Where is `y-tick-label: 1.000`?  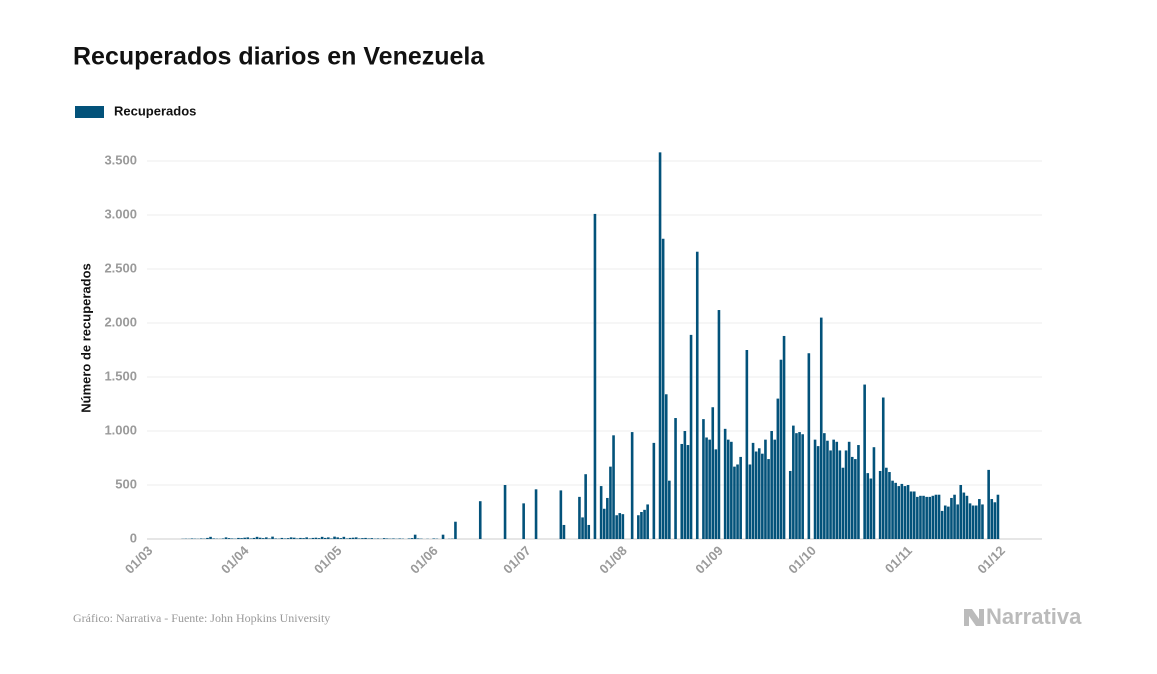 y-tick-label: 1.000 is located at coordinates (120, 429).